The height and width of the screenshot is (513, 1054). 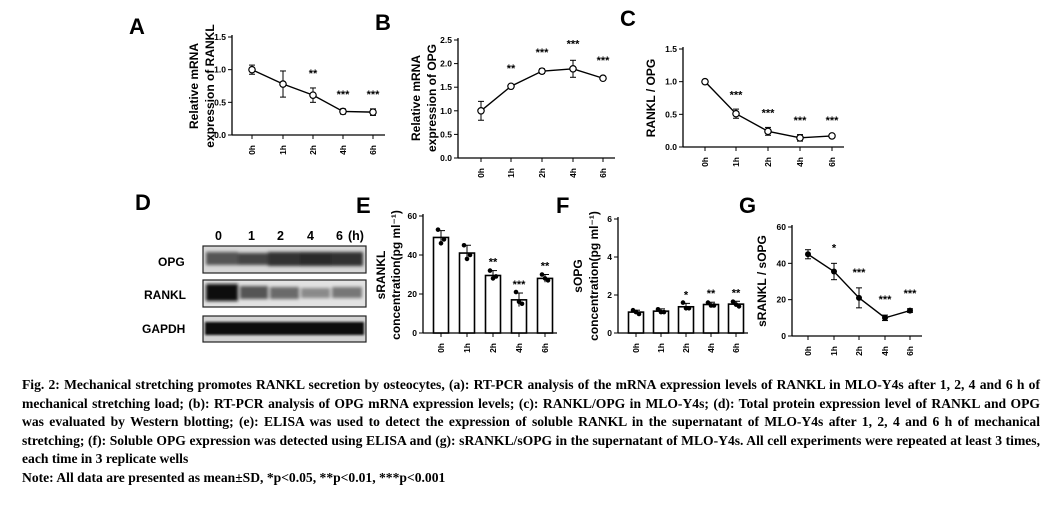 I want to click on y-tick-label: 60, so click(x=413, y=216).